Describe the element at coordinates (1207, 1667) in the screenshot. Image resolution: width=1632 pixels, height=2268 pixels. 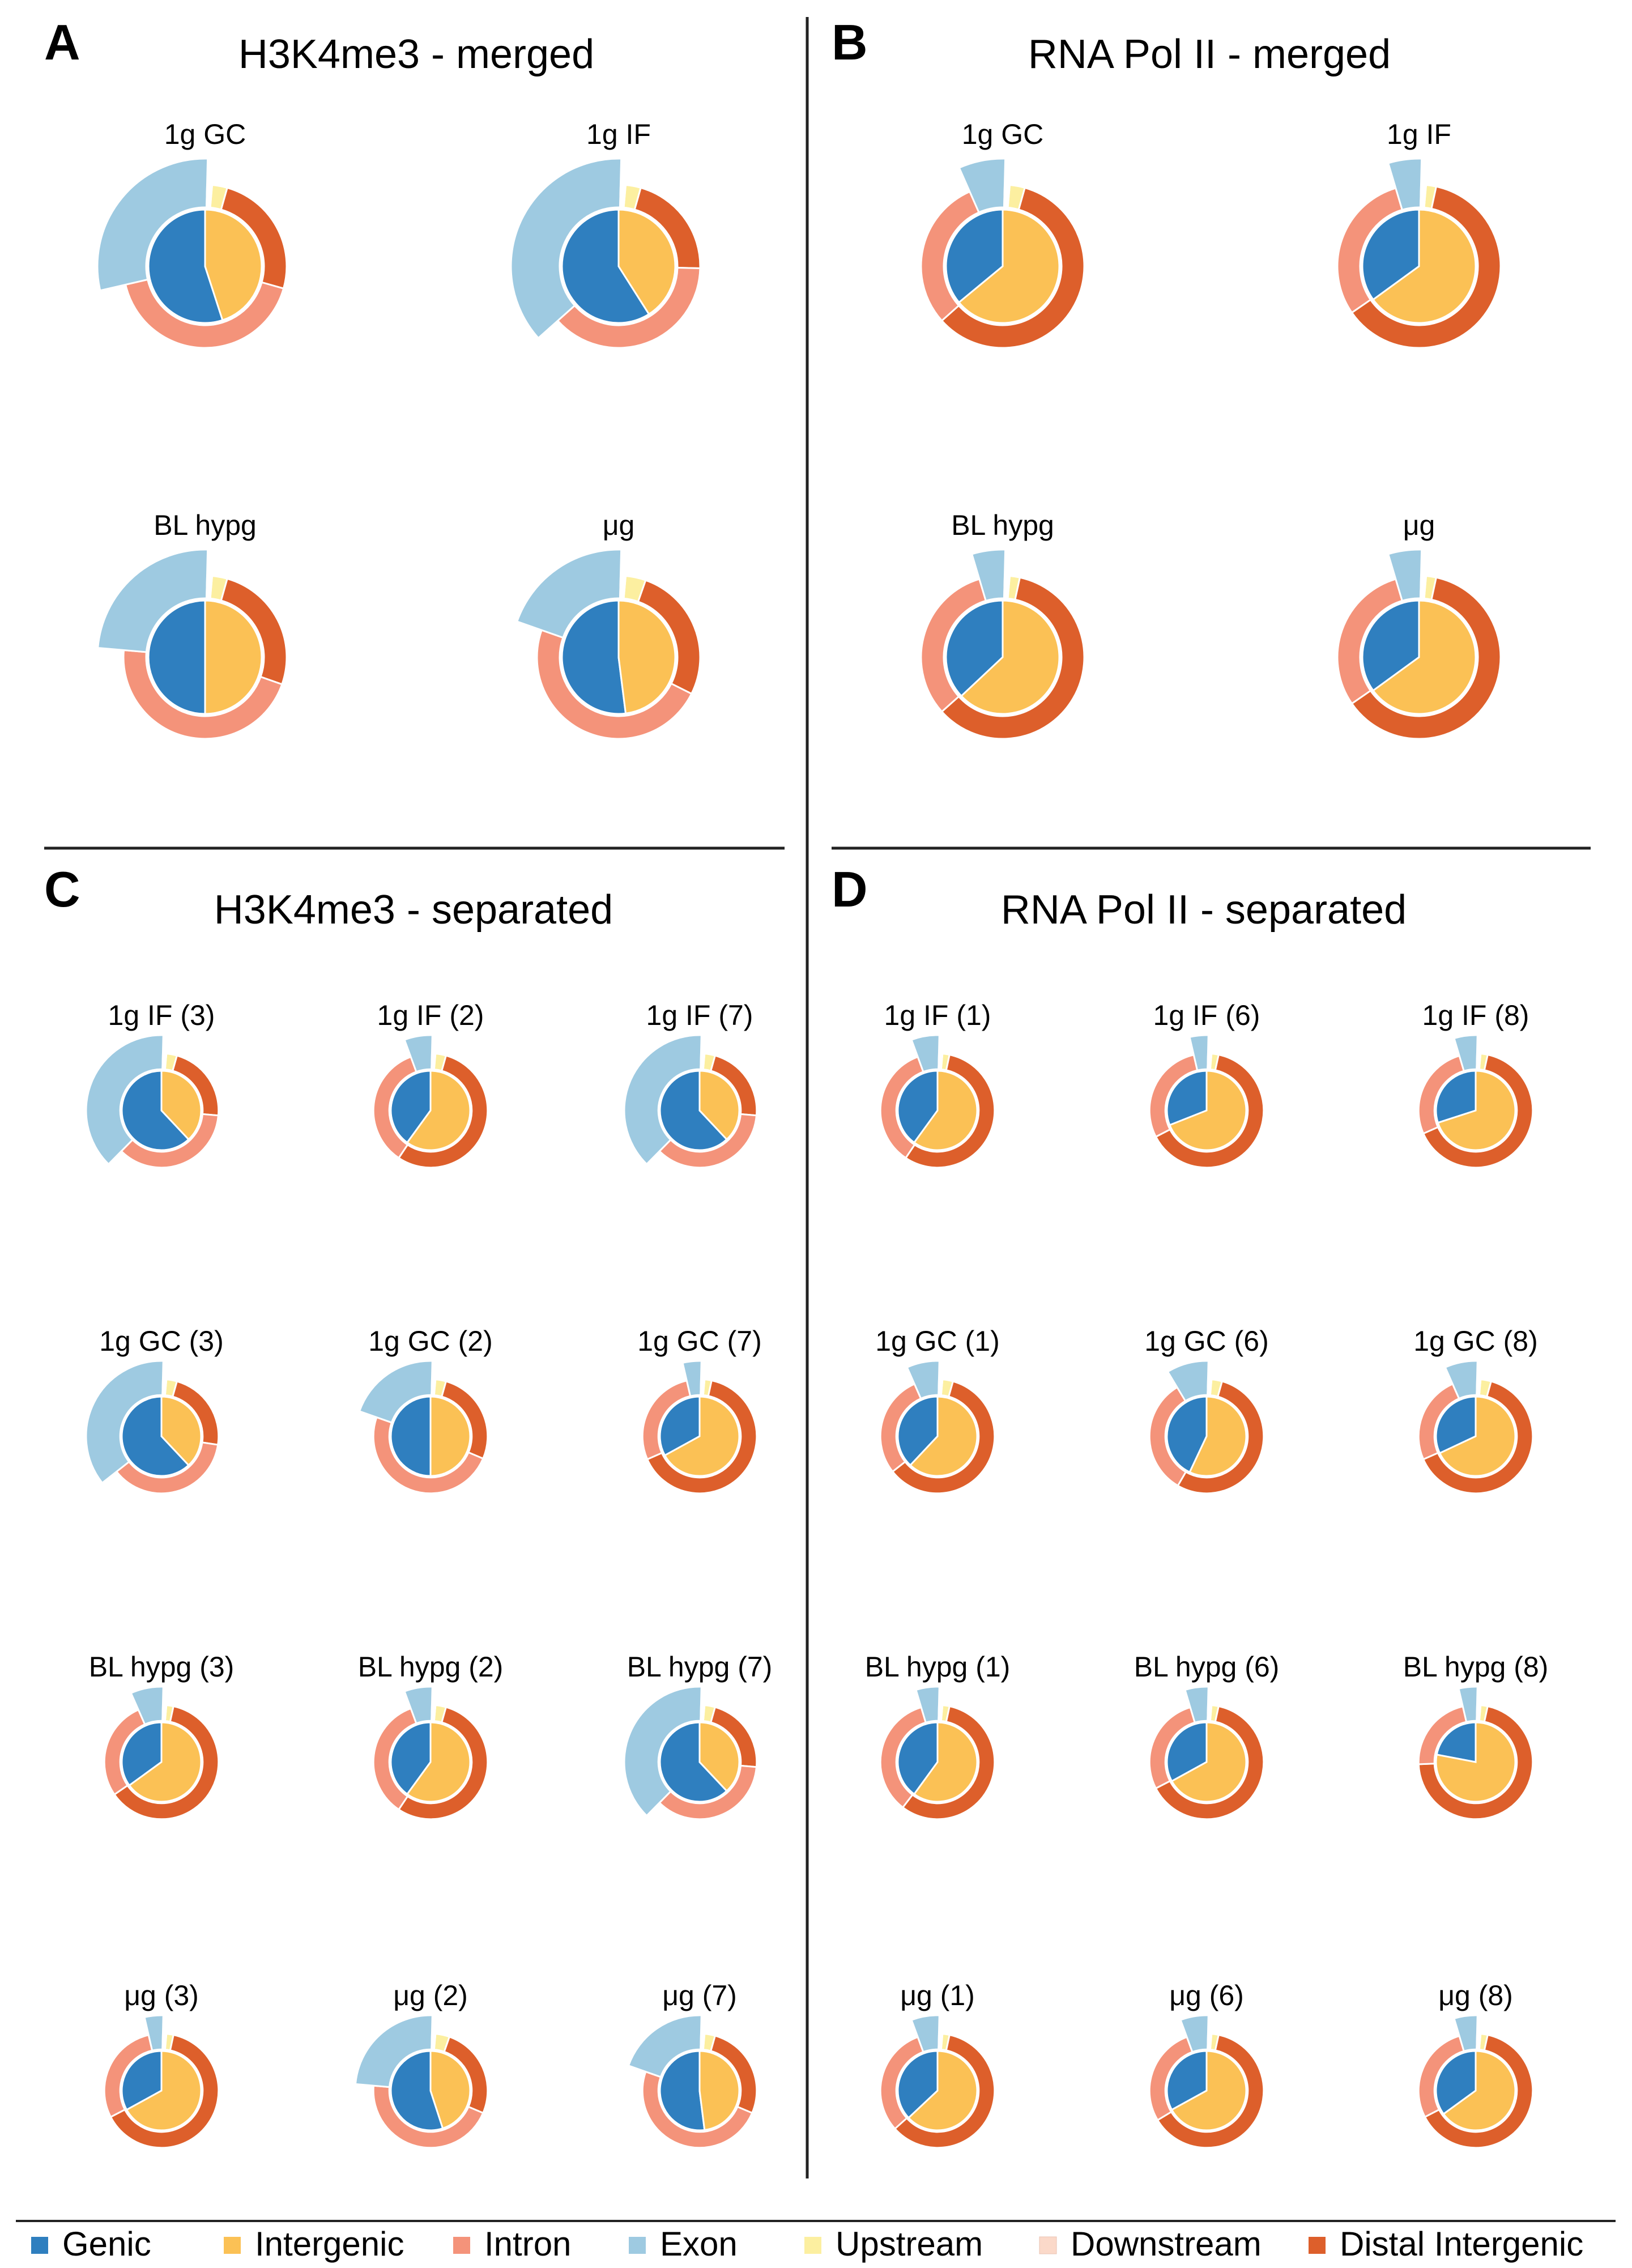
I see `donut-label-bl-hypg-6: BL hypg (6)` at that location.